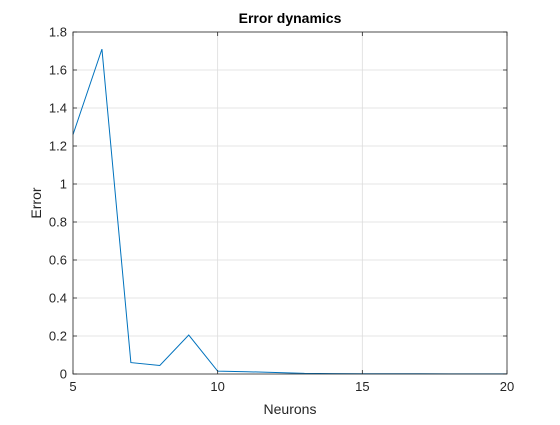  What do you see at coordinates (58, 146) in the screenshot?
I see `y-tick-label: 1.2` at bounding box center [58, 146].